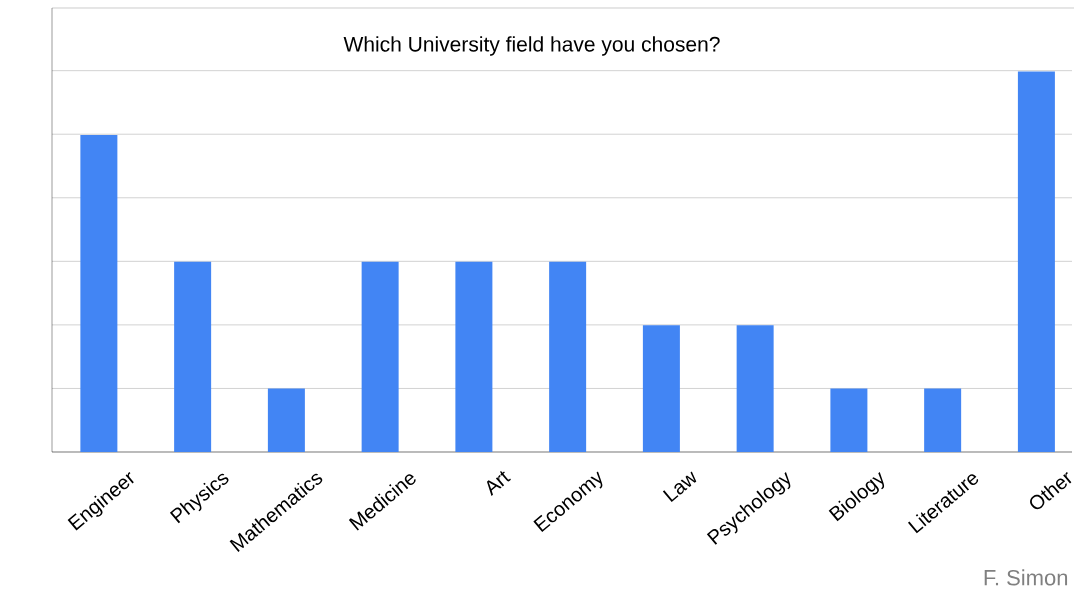 Image resolution: width=1074 pixels, height=593 pixels. I want to click on text: F. Simon, so click(1026, 577).